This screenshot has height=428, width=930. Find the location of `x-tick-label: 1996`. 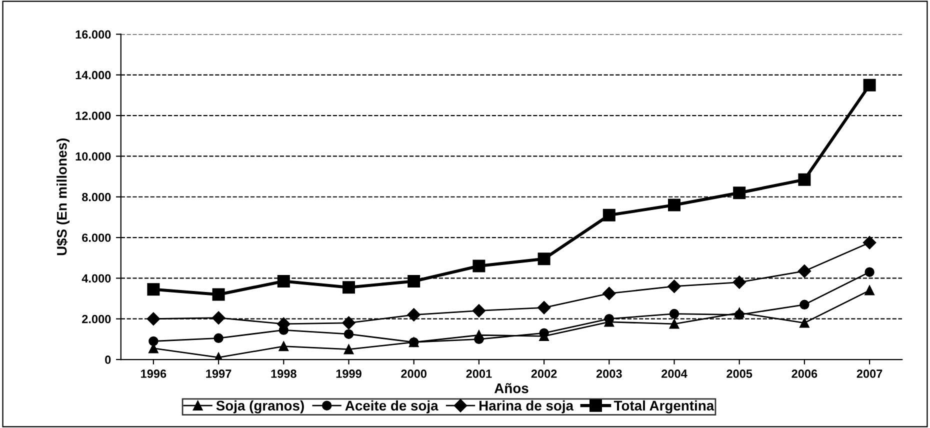

x-tick-label: 1996 is located at coordinates (153, 374).